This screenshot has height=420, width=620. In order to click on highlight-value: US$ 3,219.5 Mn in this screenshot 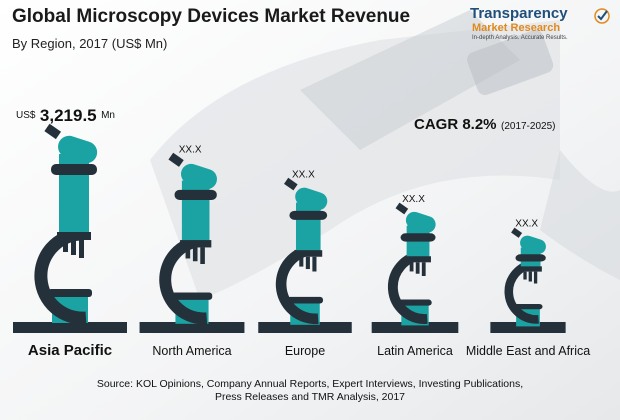, I will do `click(65, 116)`.